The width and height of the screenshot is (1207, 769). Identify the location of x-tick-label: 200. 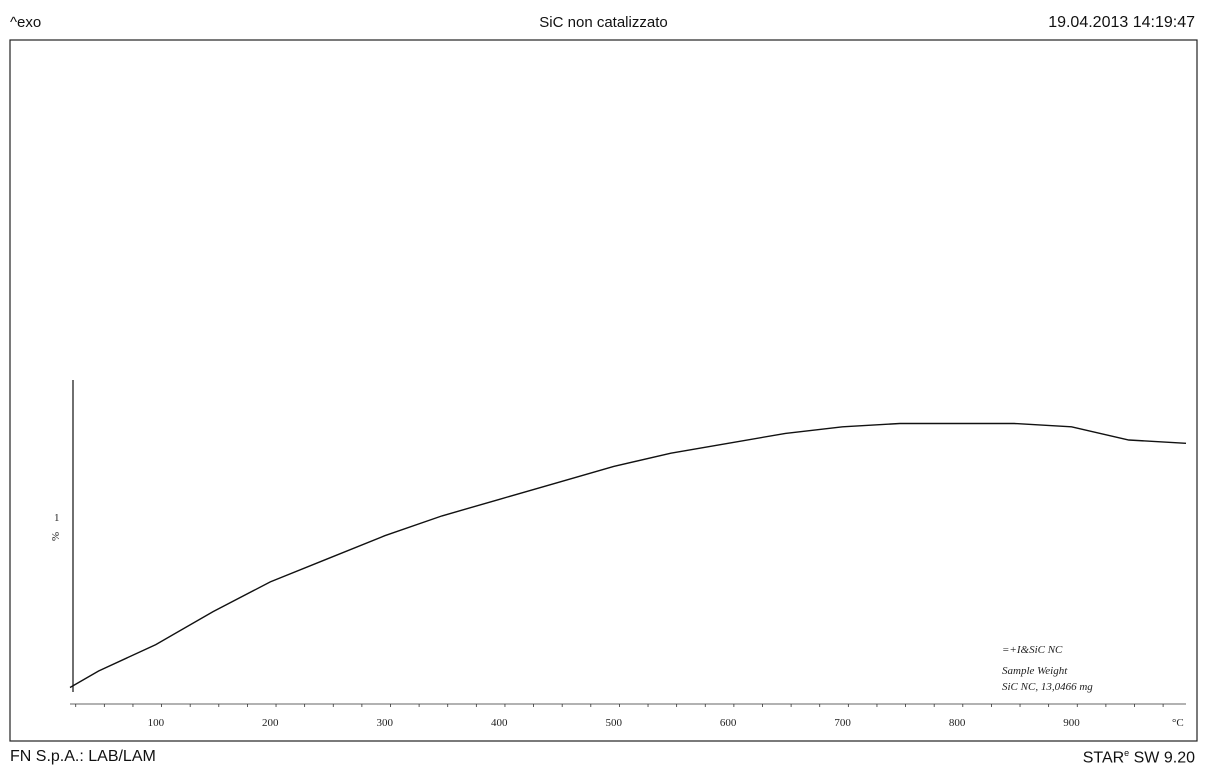
(270, 723).